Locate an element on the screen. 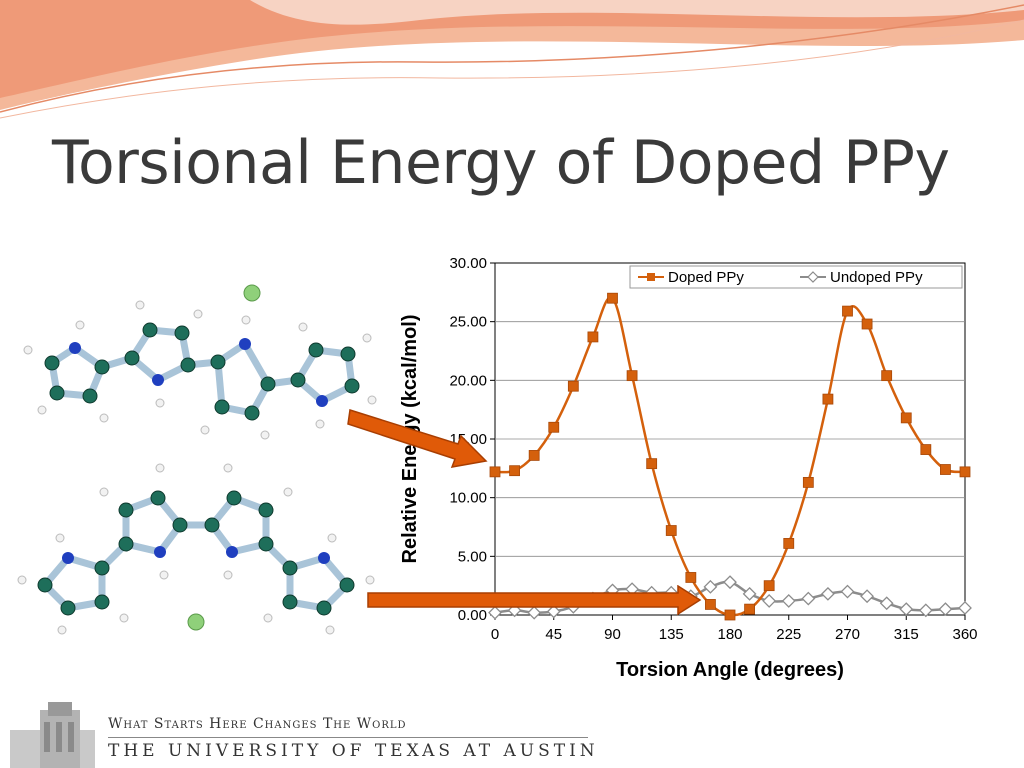  legend: Doped PPy Undoped PPy is located at coordinates (796, 277).